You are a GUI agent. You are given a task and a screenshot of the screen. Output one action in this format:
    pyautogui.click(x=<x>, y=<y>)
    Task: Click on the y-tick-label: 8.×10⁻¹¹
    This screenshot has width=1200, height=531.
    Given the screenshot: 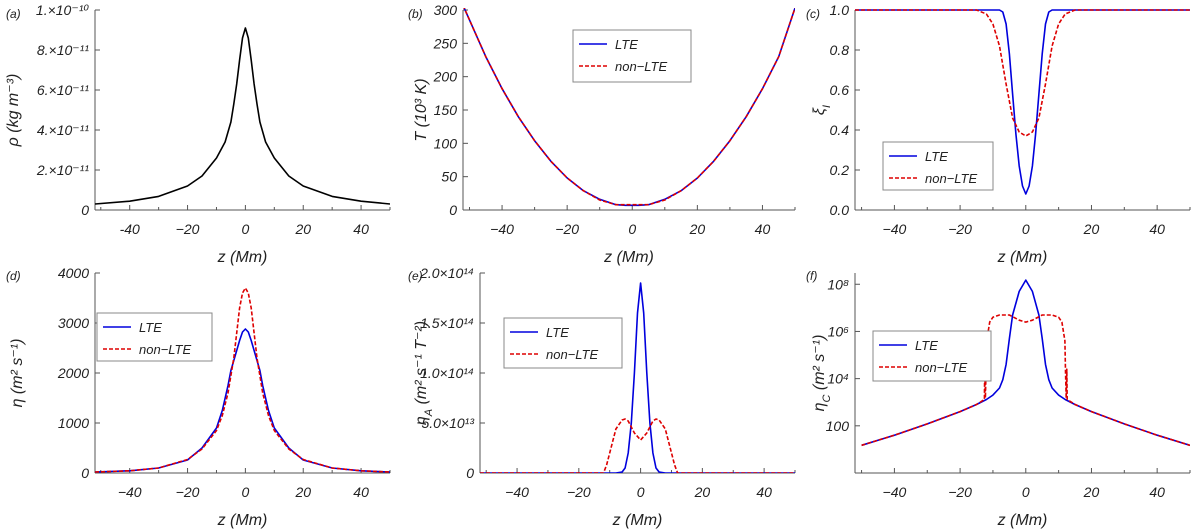 What is the action you would take?
    pyautogui.click(x=63, y=50)
    